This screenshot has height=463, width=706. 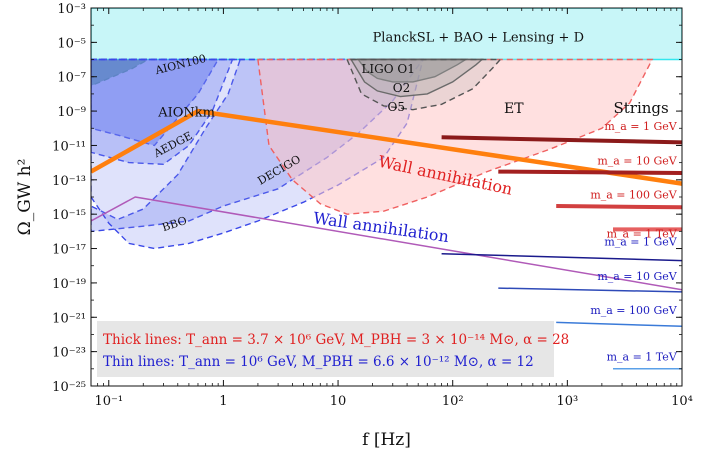 What do you see at coordinates (514, 109) in the screenshot?
I see `region-label-et: ET` at bounding box center [514, 109].